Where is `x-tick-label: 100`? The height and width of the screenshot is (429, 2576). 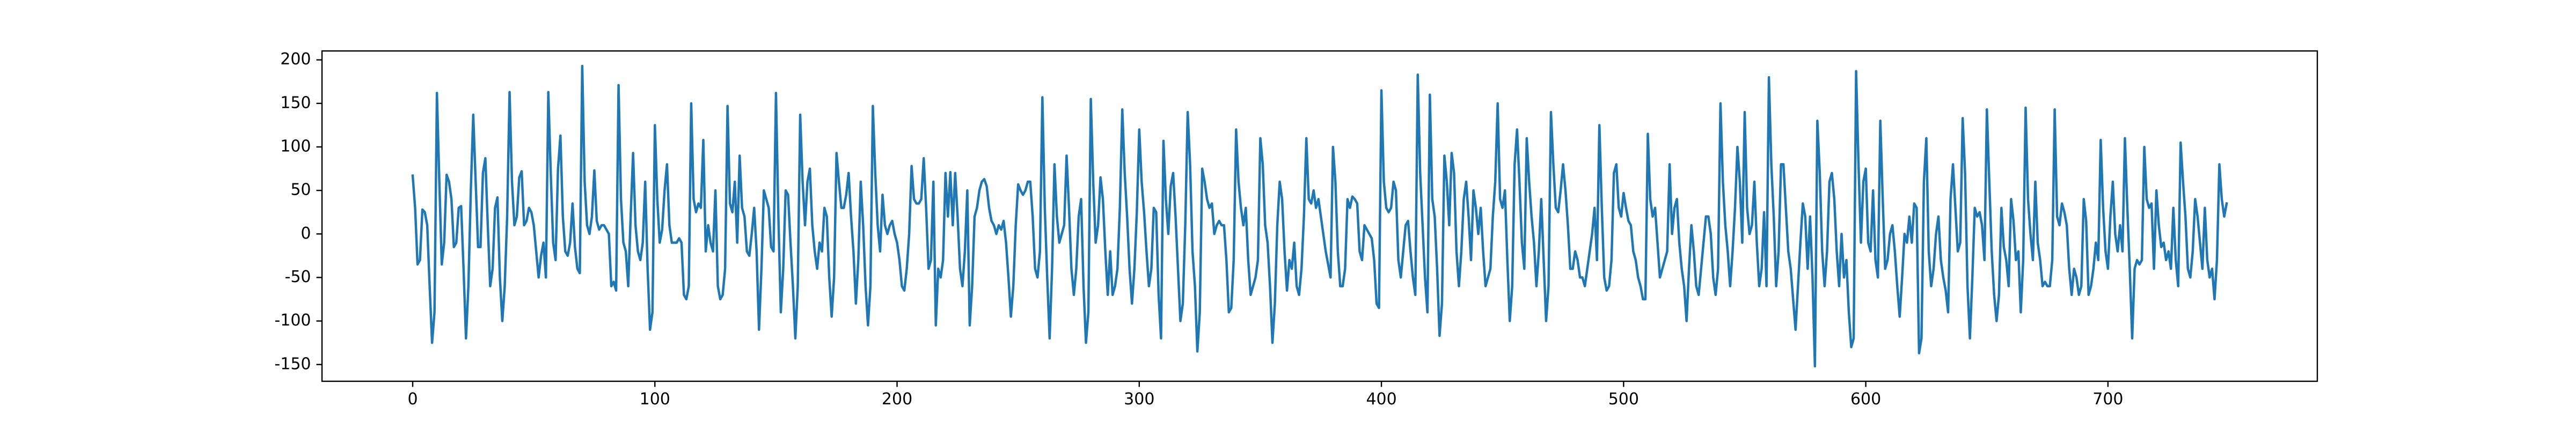
x-tick-label: 100 is located at coordinates (655, 399).